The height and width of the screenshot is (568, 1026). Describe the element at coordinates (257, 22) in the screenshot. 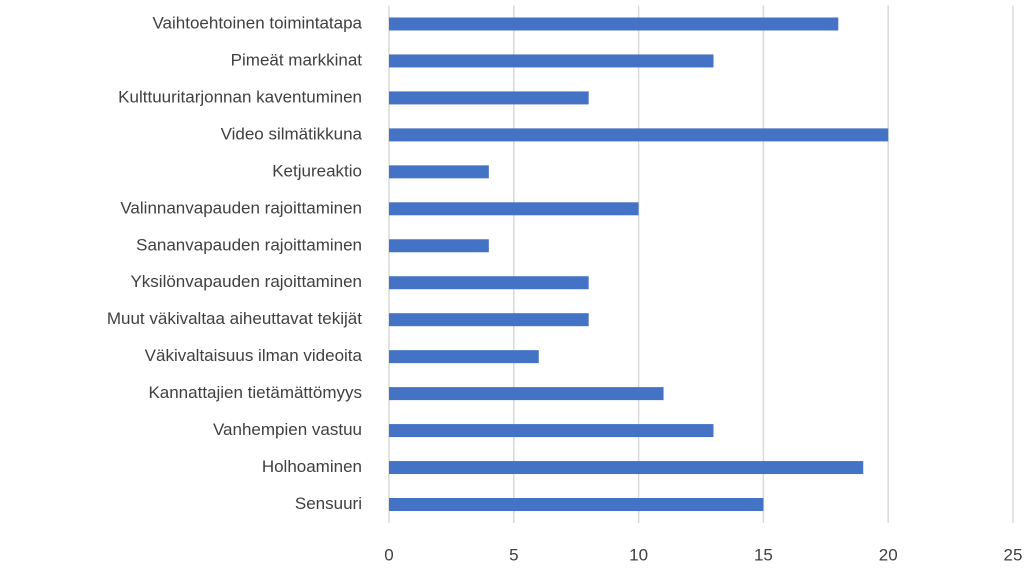

I see `y-tick-label: Vaihtoehtoinen toimintatapa` at that location.